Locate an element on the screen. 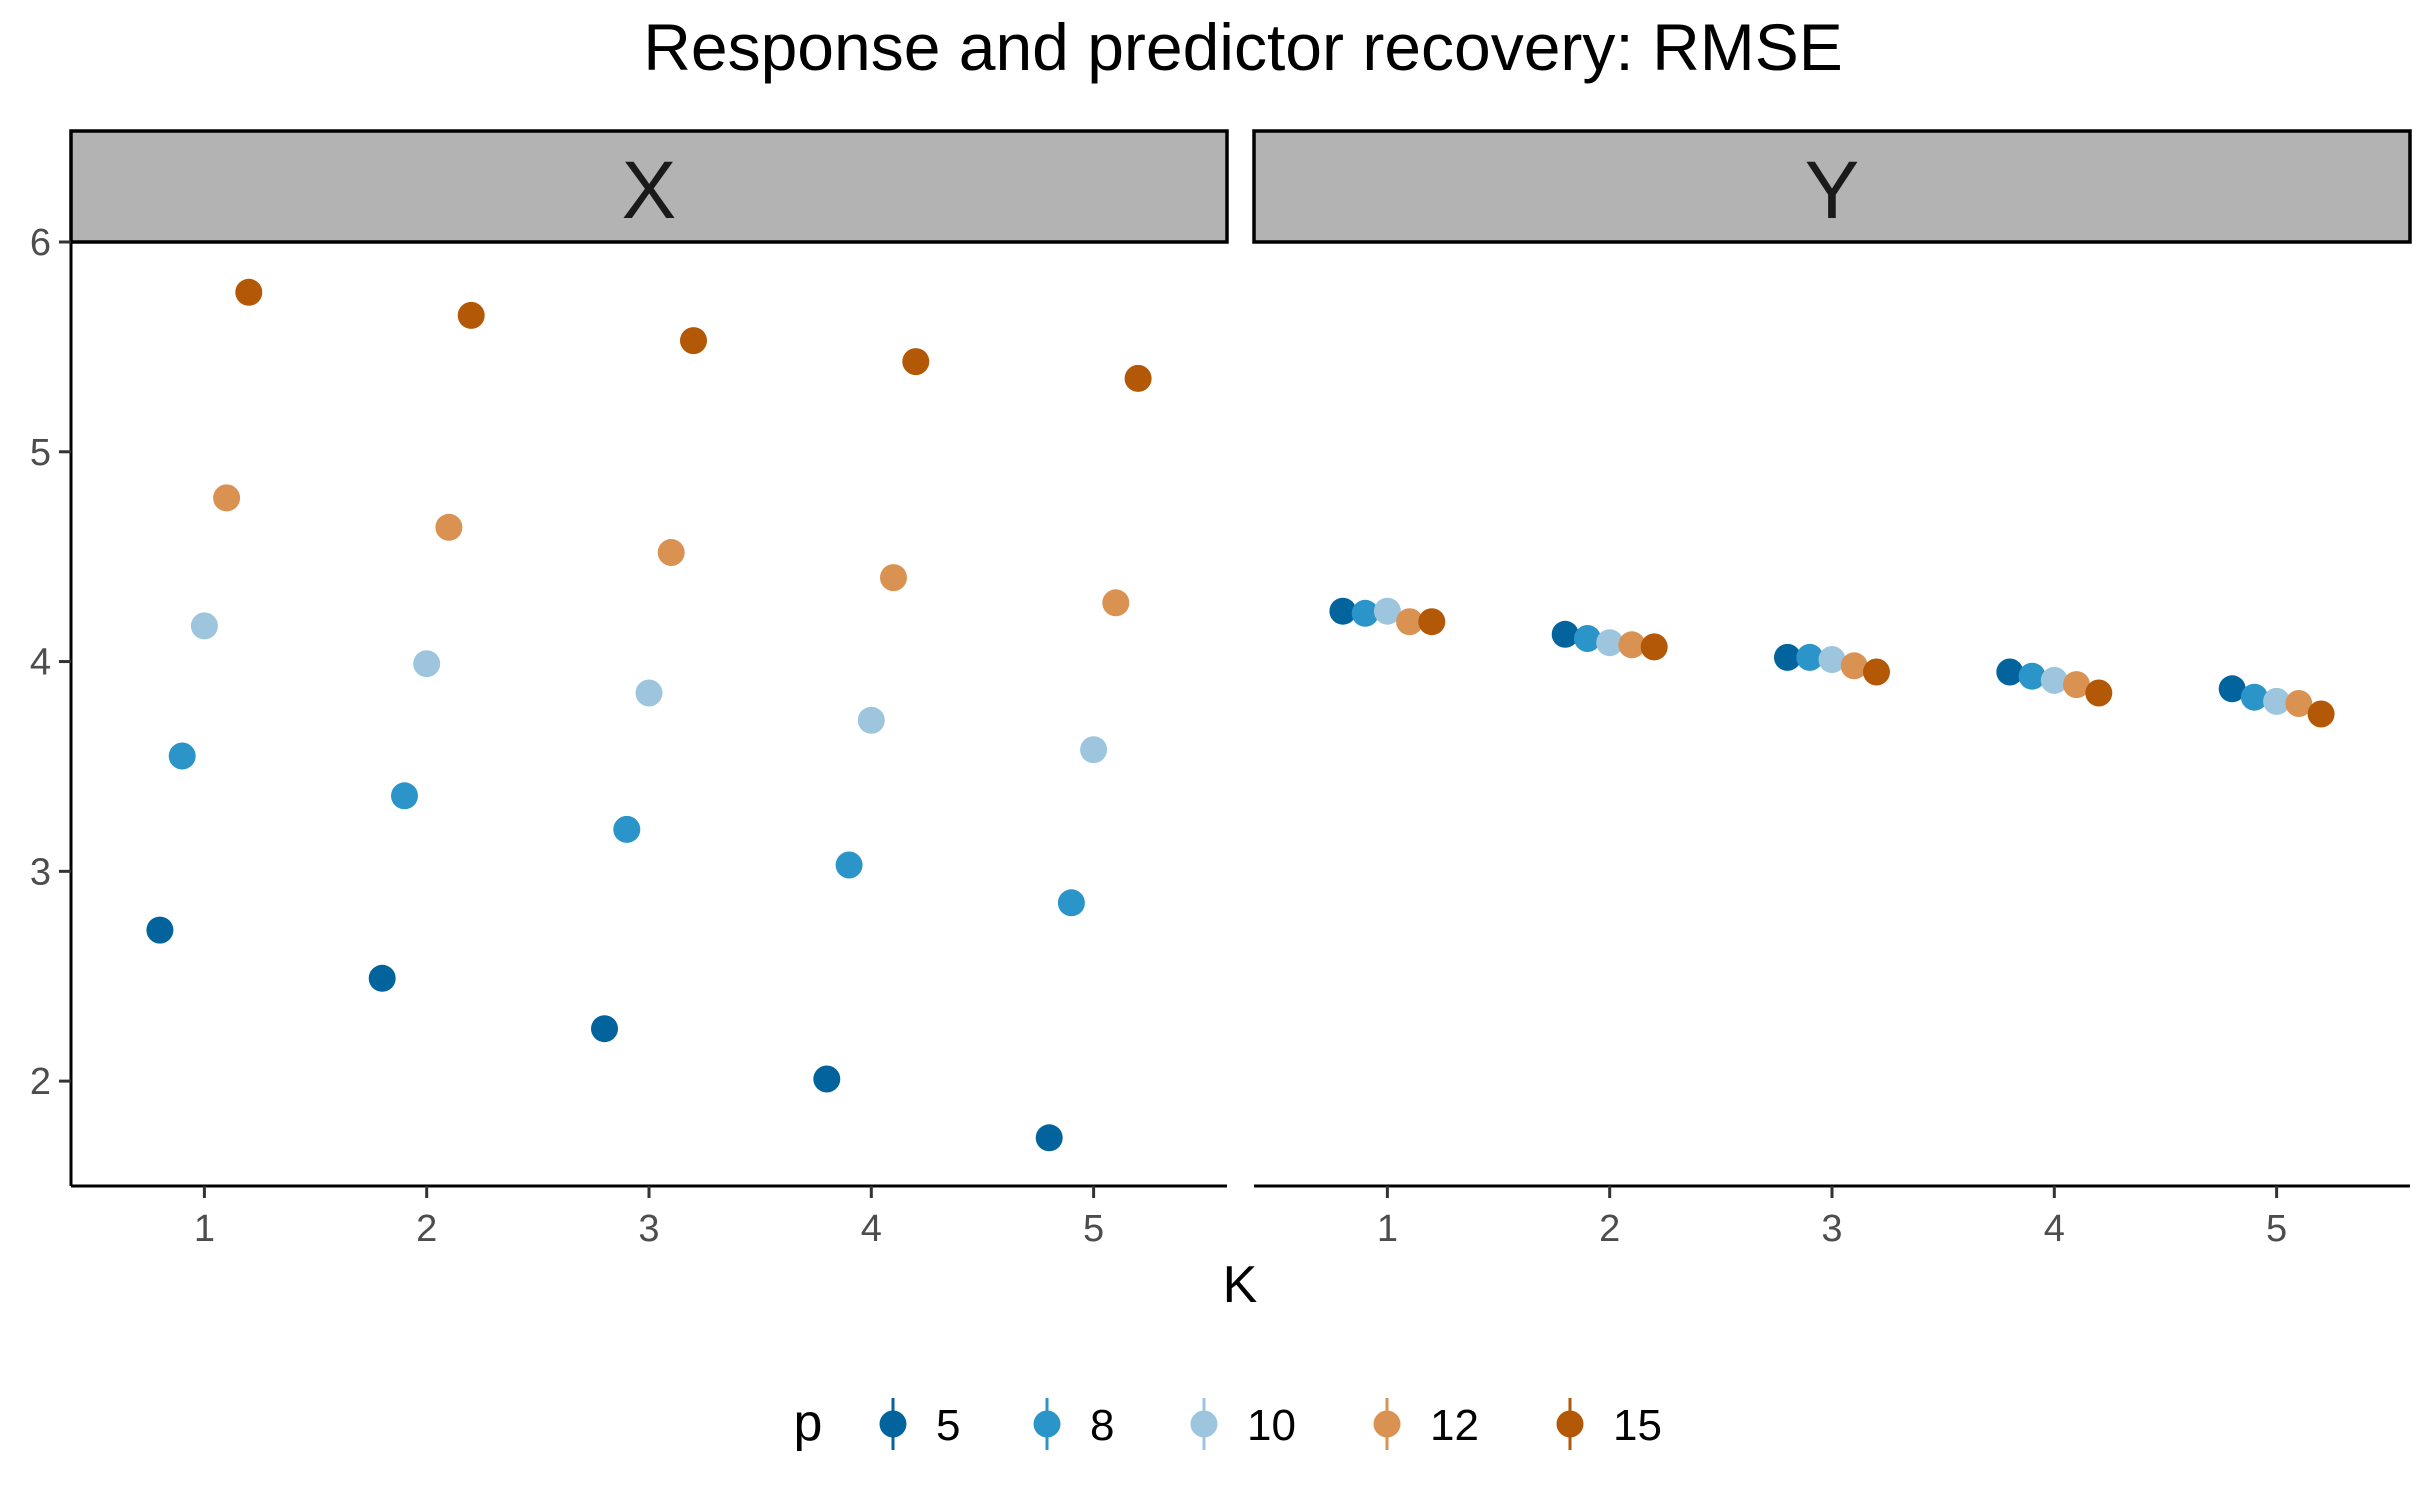  legend-label: 12 is located at coordinates (1454, 1425).